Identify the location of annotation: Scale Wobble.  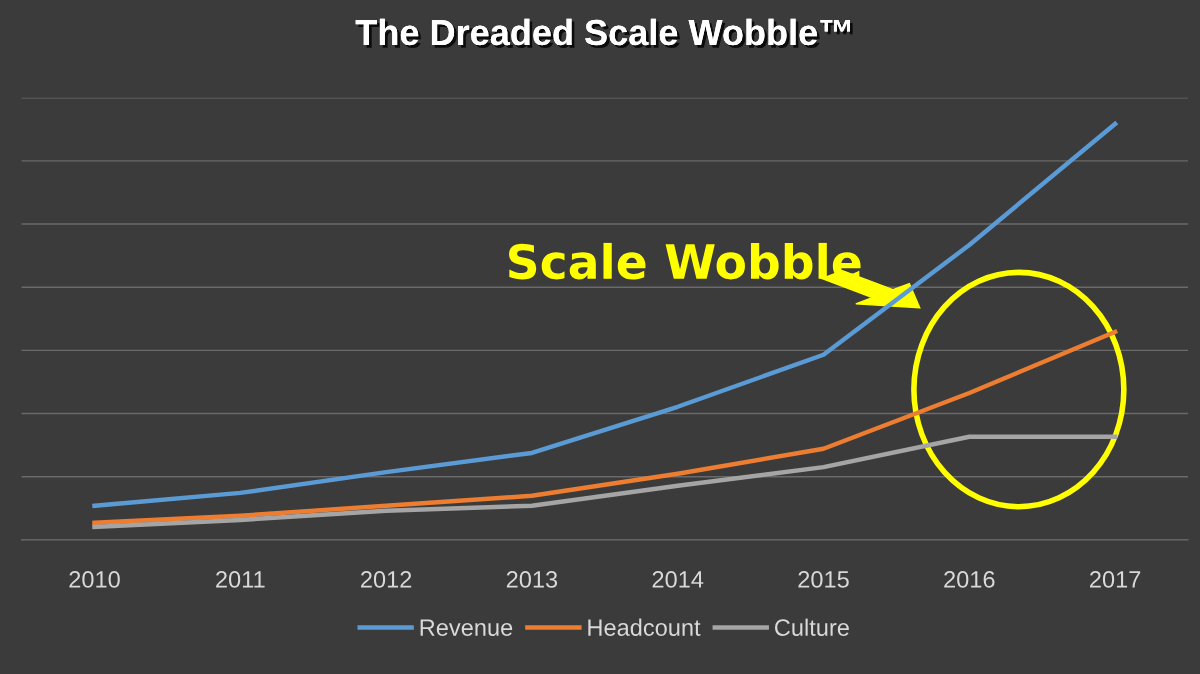
(685, 261).